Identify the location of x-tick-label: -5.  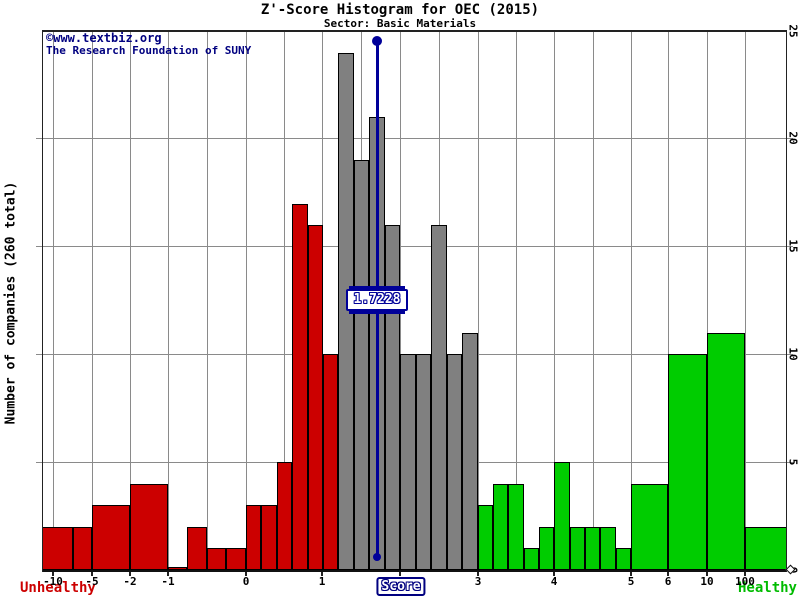
(92, 581).